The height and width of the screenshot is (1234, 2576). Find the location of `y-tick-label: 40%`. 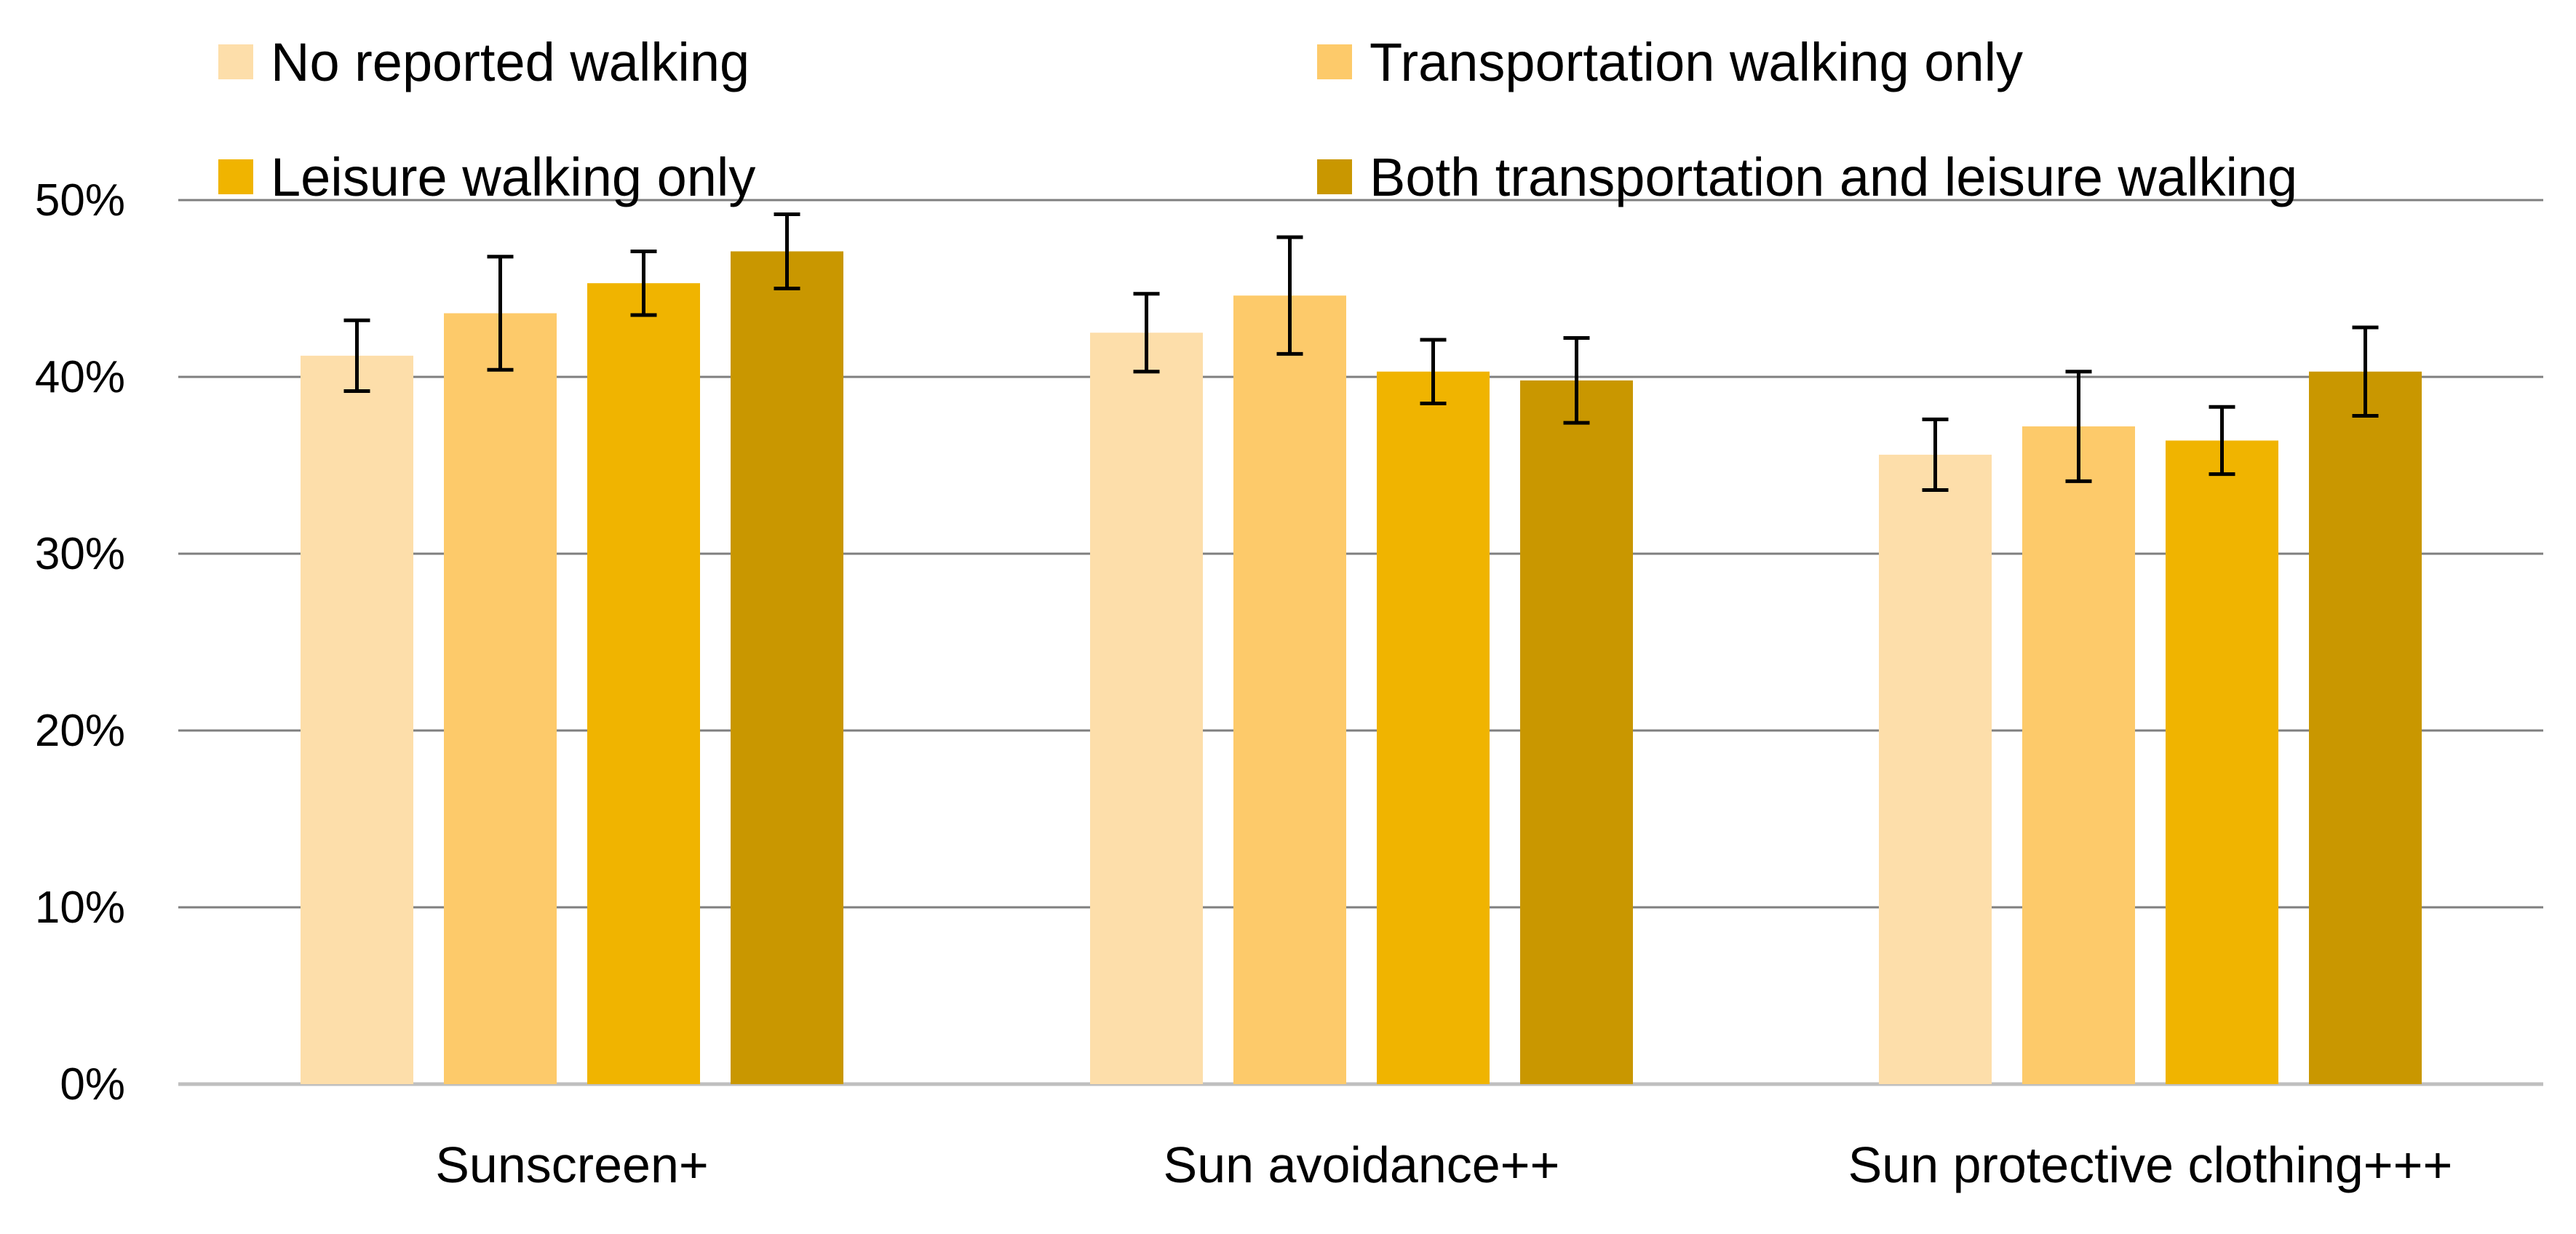

y-tick-label: 40% is located at coordinates (80, 377).